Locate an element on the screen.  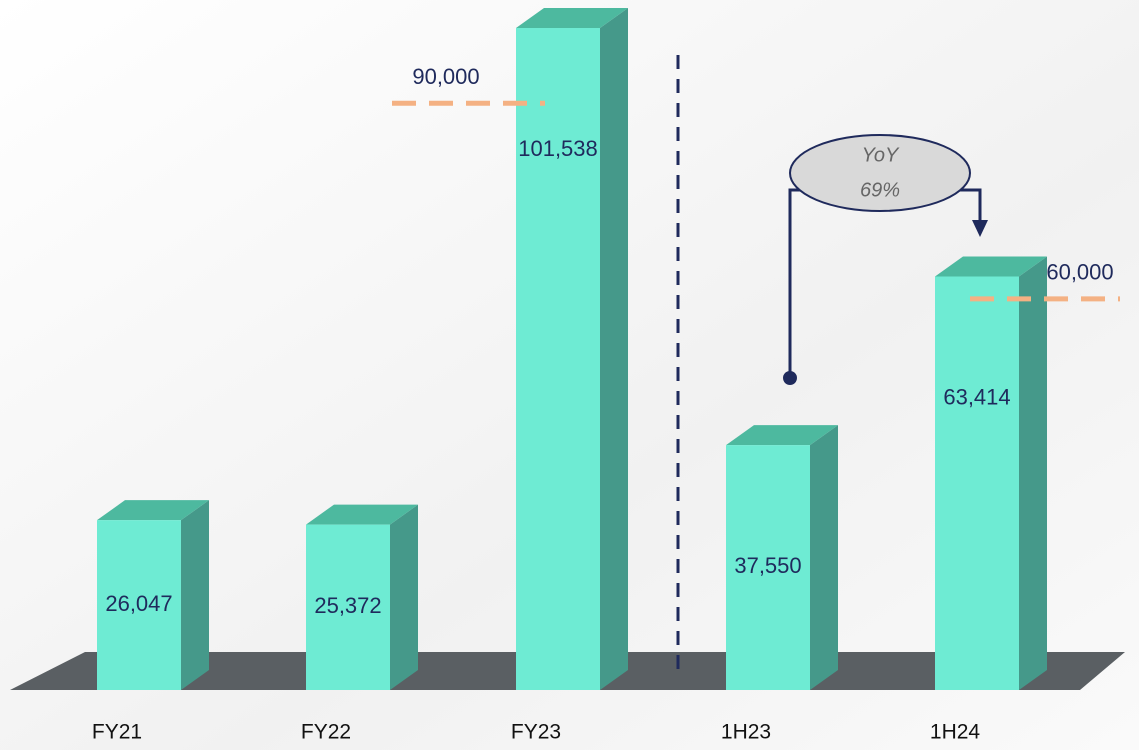
x-tick-label: FY21 is located at coordinates (117, 732).